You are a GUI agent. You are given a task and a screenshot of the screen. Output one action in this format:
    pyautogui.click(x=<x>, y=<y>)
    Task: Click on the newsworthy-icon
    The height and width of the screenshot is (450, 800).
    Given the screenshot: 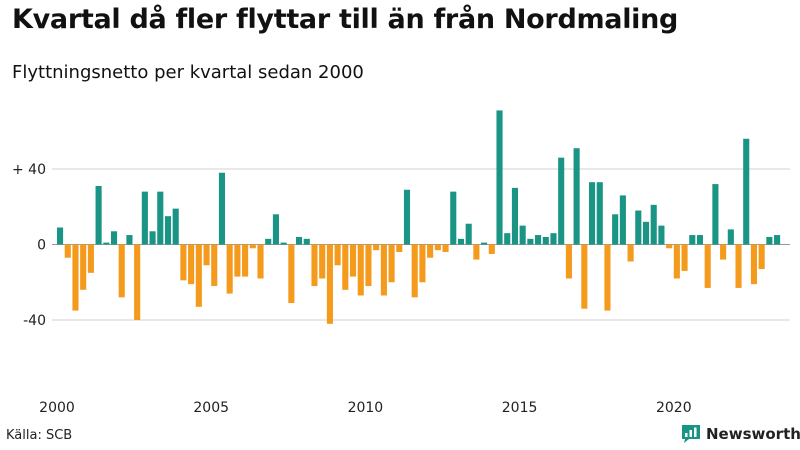 What is the action you would take?
    pyautogui.click(x=691, y=434)
    